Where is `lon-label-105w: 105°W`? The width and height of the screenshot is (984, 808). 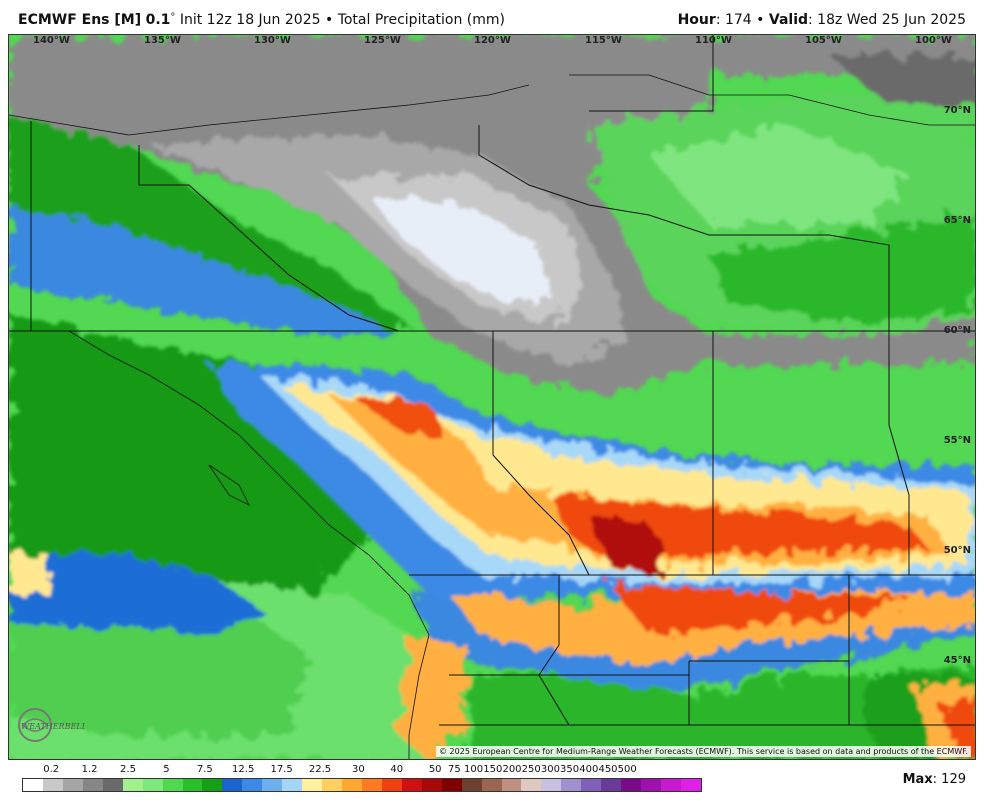
lon-label-105w: 105°W is located at coordinates (823, 40).